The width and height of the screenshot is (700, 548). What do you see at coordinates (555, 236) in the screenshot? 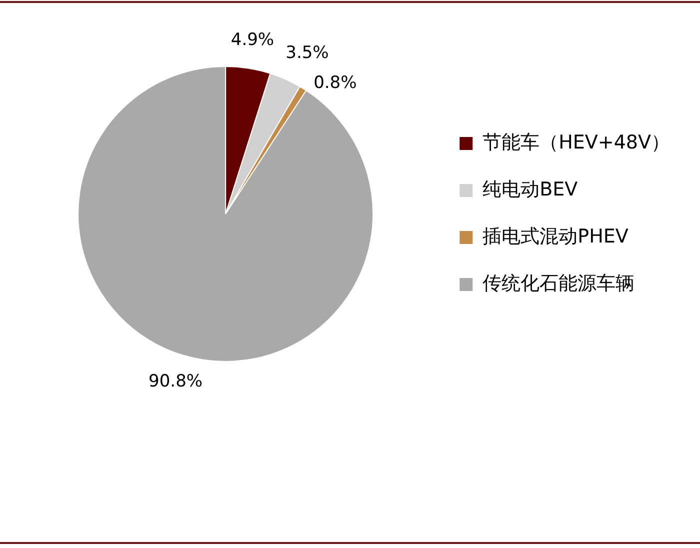
I see `legend-label: 插电式混动PHEV` at bounding box center [555, 236].